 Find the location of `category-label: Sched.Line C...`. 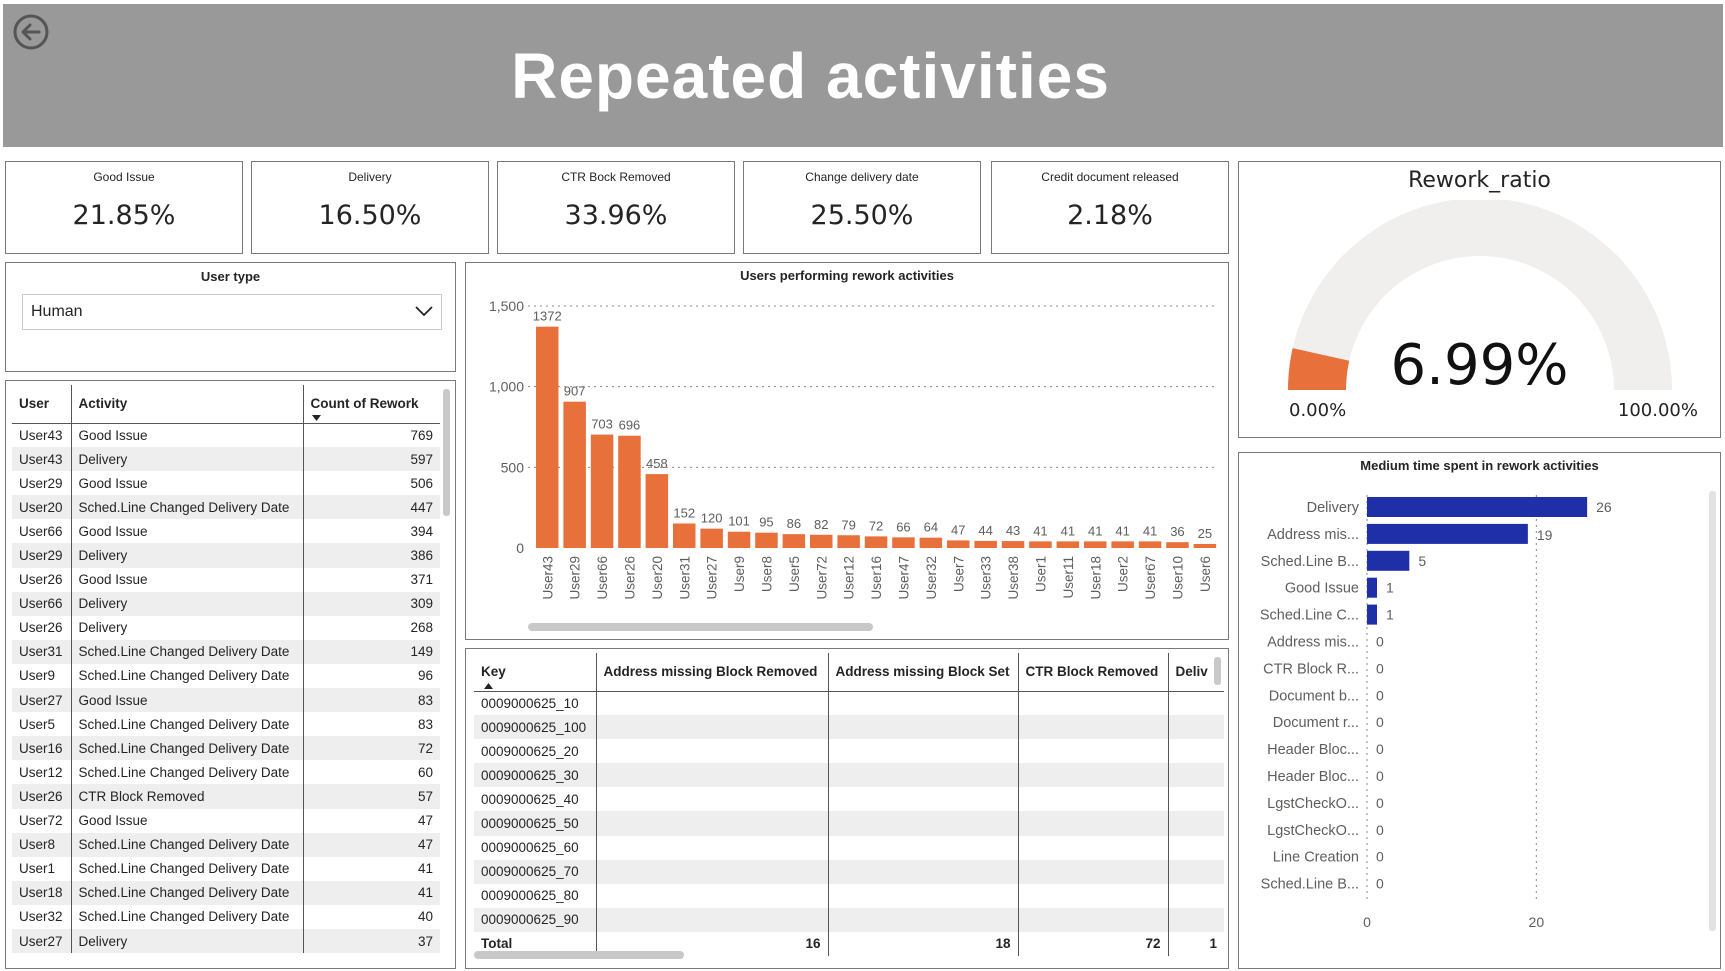

category-label: Sched.Line C... is located at coordinates (1309, 616).